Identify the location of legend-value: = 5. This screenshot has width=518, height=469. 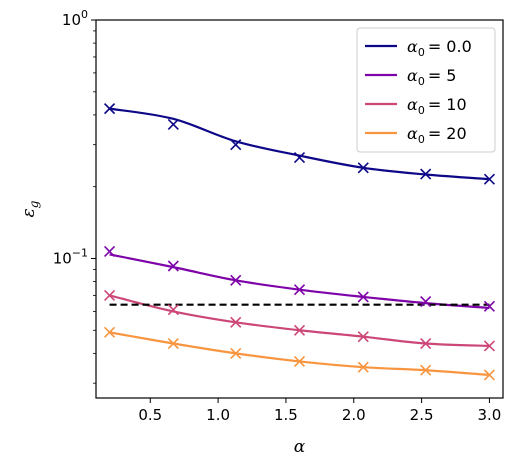
(442, 75).